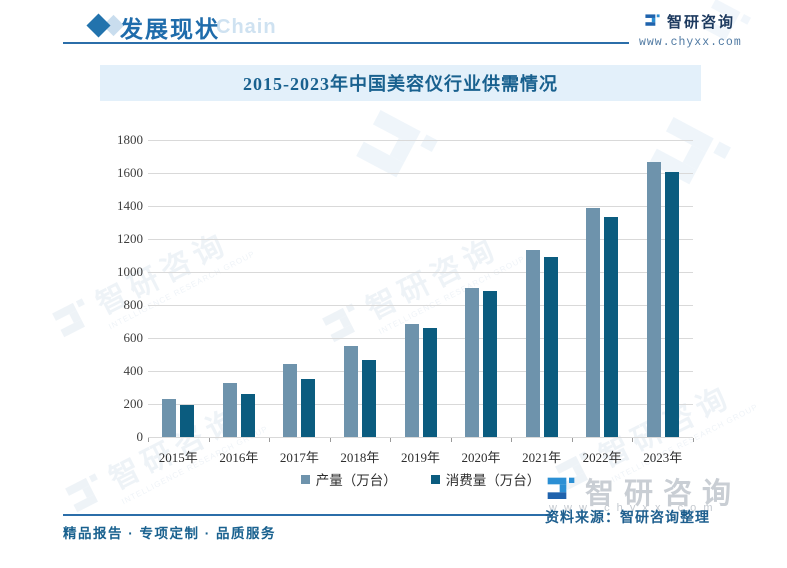 This screenshot has width=787, height=568. Describe the element at coordinates (532, 343) in the screenshot. I see `bar-production-2021年` at that location.